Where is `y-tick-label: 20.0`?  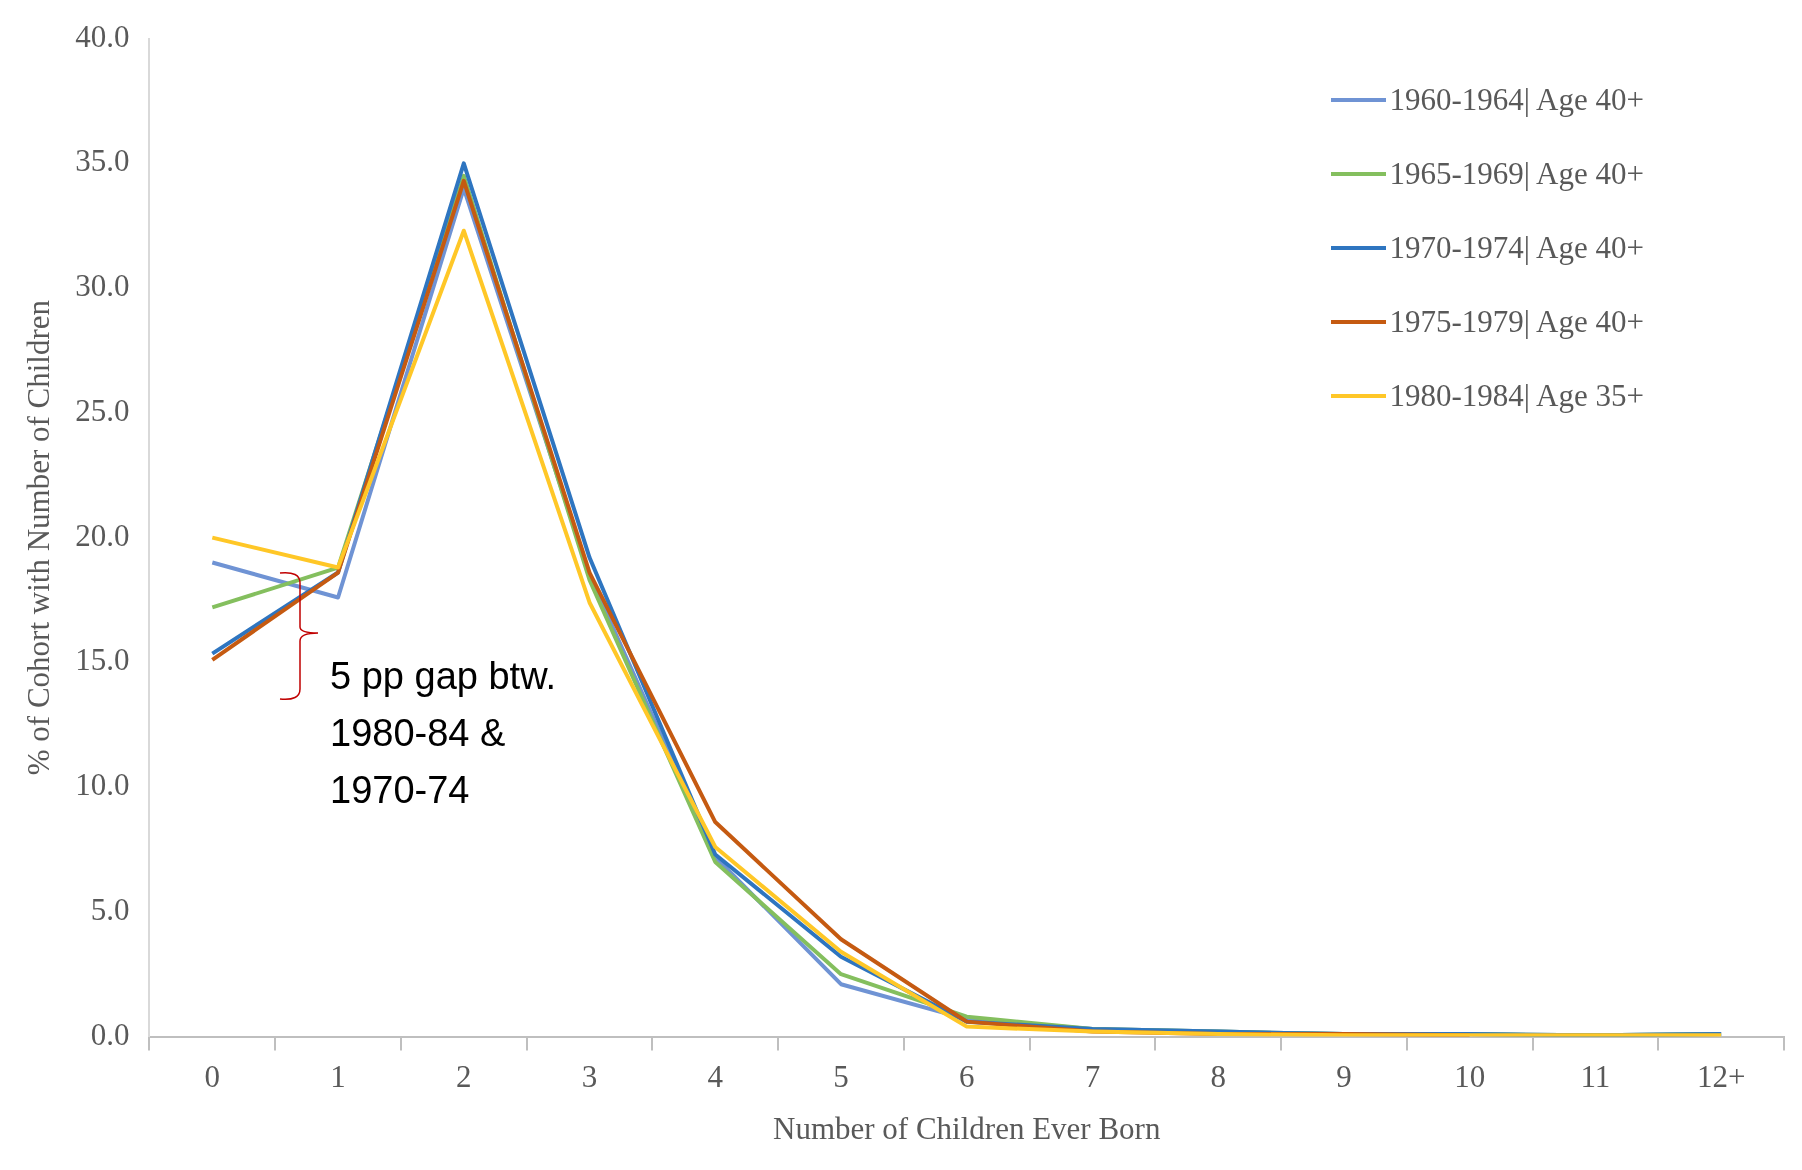 y-tick-label: 20.0 is located at coordinates (102, 535).